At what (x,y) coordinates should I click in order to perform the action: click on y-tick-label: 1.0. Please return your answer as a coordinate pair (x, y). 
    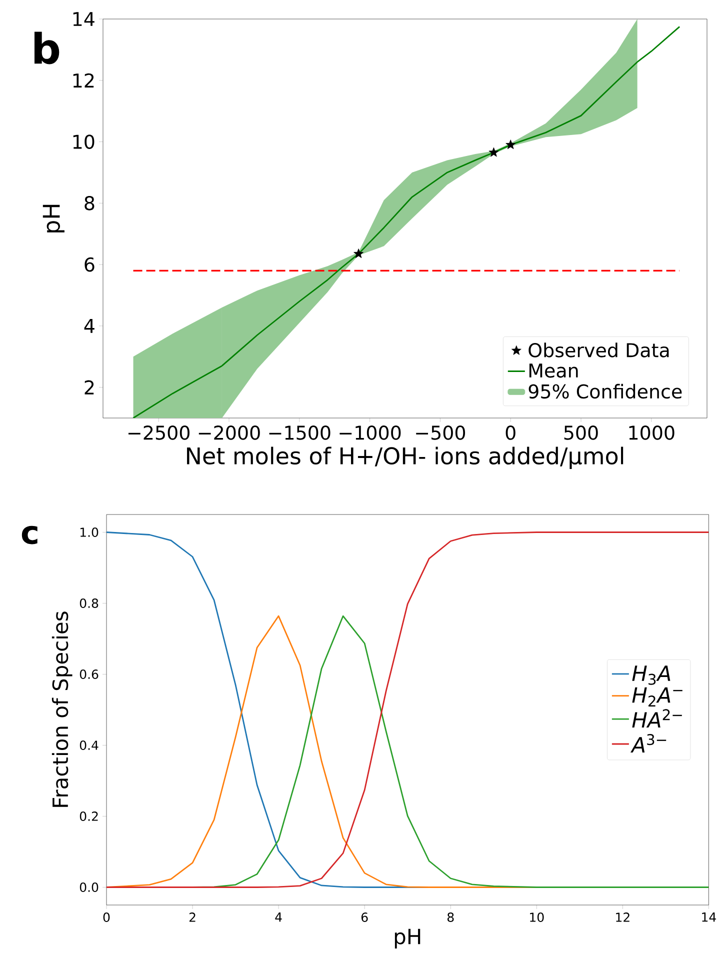
    Looking at the image, I should click on (89, 532).